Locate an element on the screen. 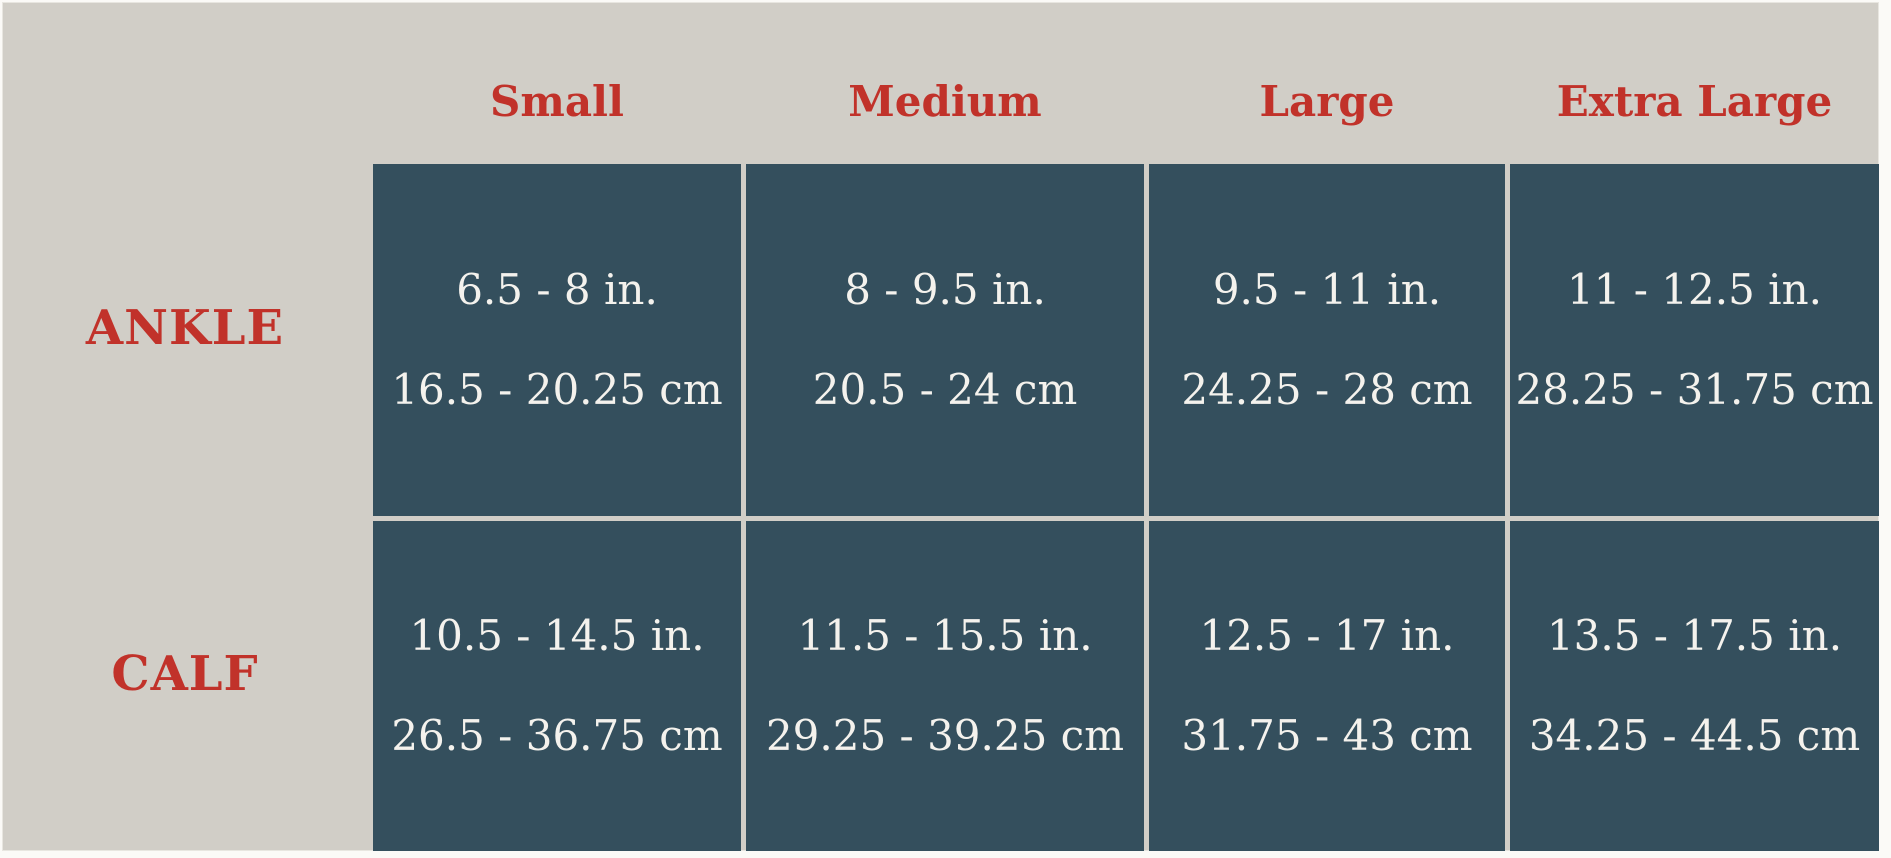 Image resolution: width=1891 pixels, height=858 pixels. cell-calf-extra-large: 13.5 - 17.5 in. 34.25 - 44.5 cm is located at coordinates (1694, 686).